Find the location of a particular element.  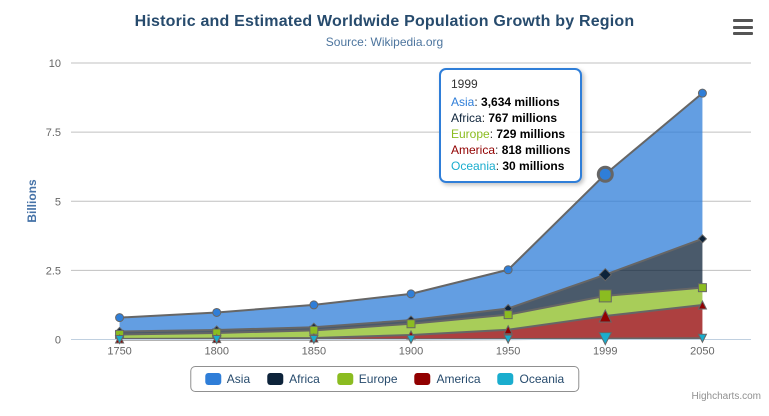

legend-label: Asia is located at coordinates (238, 379).